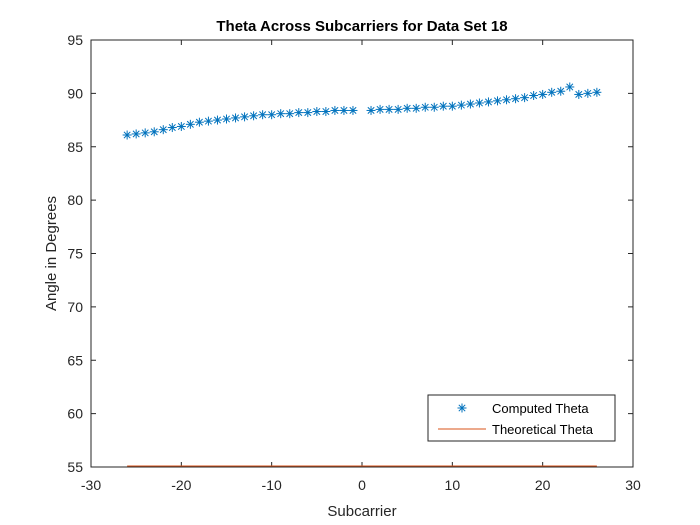 This screenshot has height=525, width=700. What do you see at coordinates (633, 485) in the screenshot?
I see `x-tick-label: 30` at bounding box center [633, 485].